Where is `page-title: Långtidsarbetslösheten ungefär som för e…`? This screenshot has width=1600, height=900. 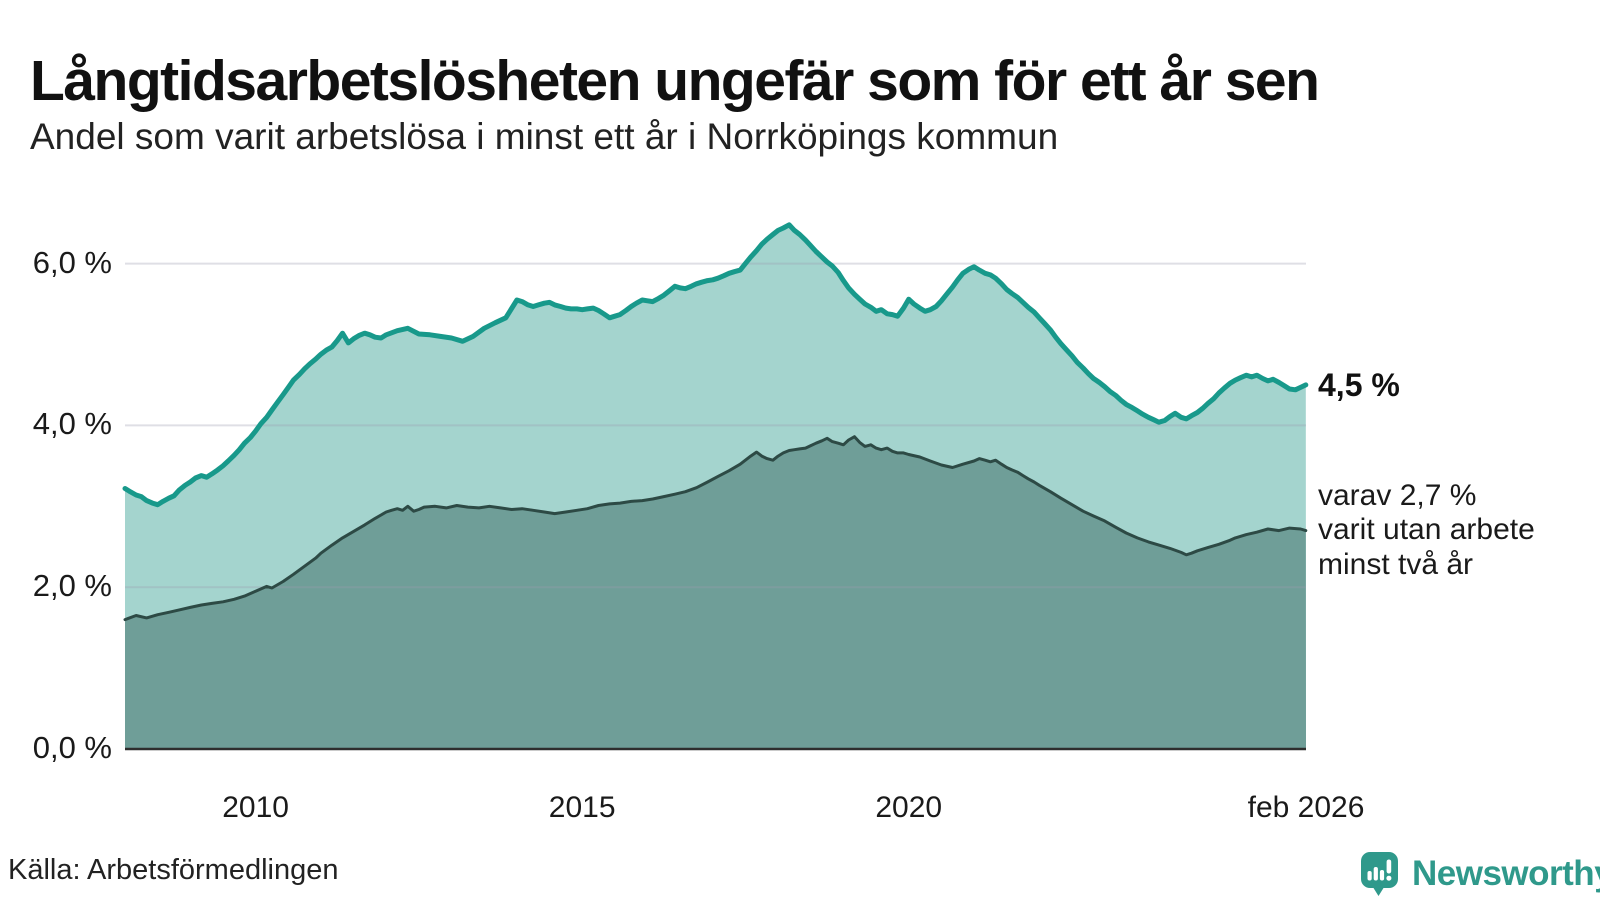
page-title: Långtidsarbetslösheten ungefär som för e… is located at coordinates (675, 81).